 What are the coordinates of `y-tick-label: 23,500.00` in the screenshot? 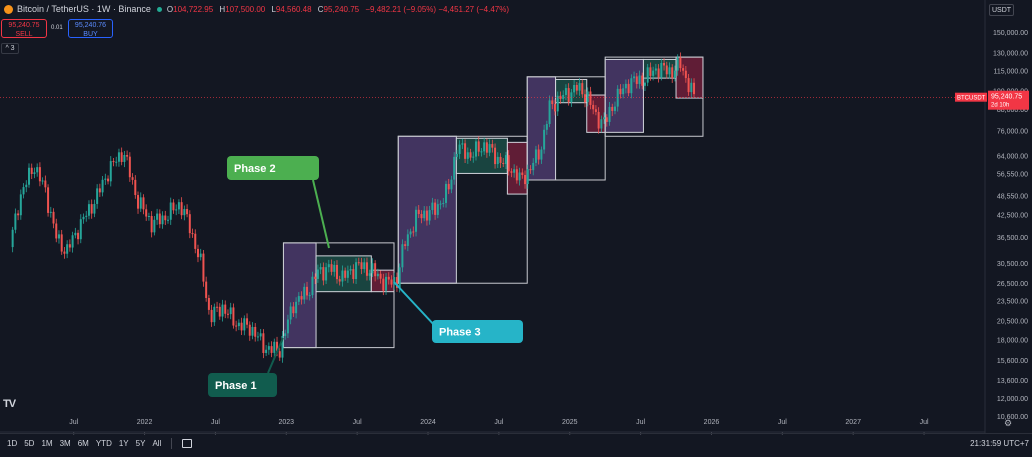 It's located at (1012, 302).